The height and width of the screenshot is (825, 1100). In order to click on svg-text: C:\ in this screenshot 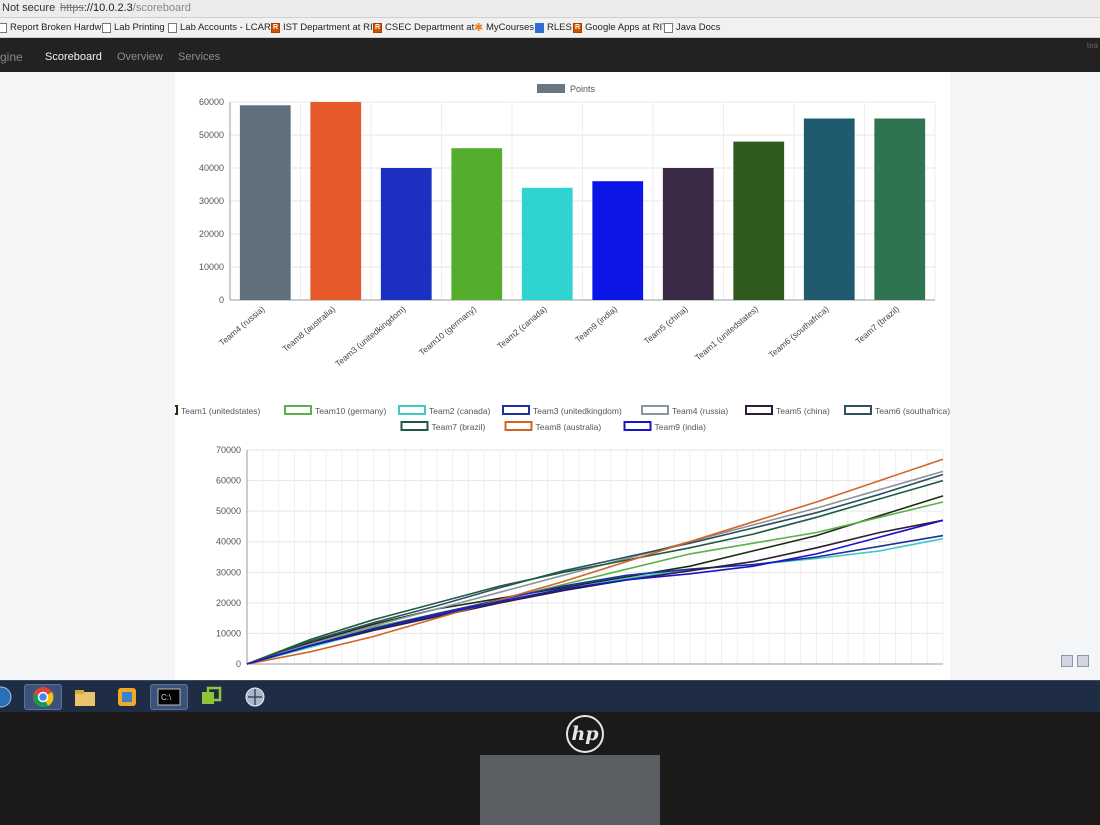, I will do `click(166, 697)`.